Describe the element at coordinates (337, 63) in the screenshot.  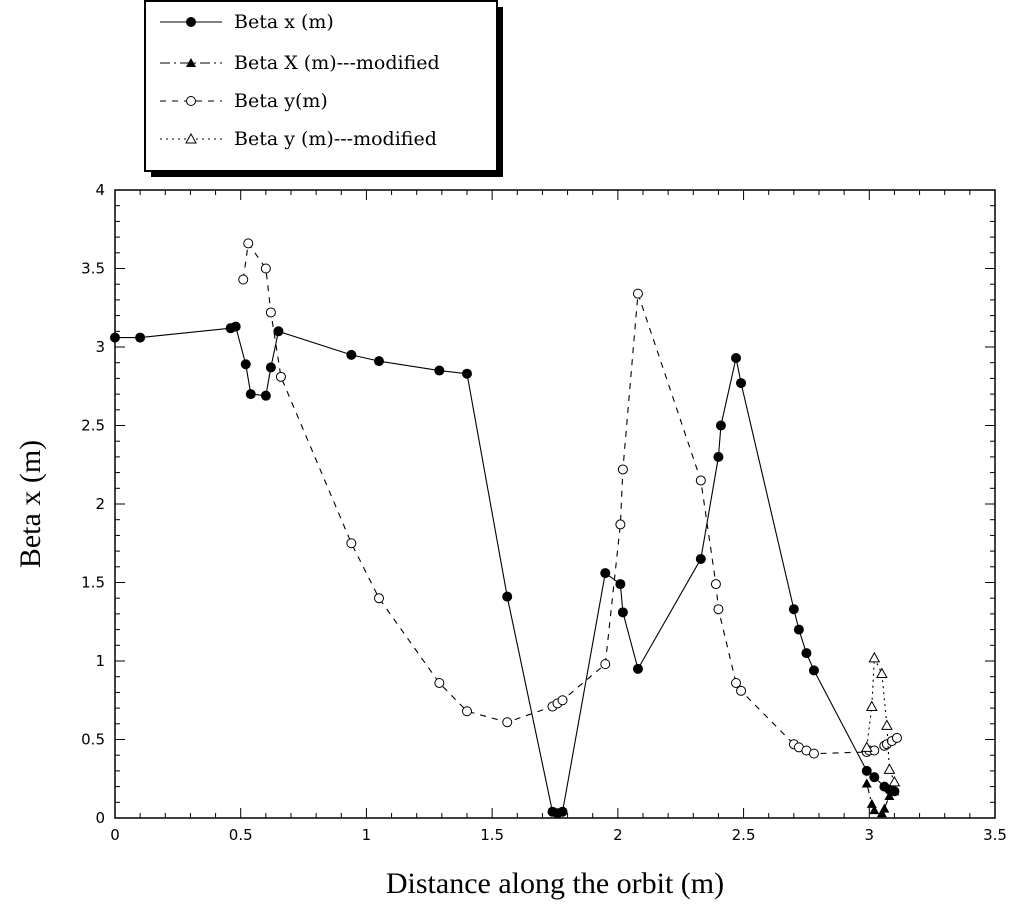
I see `legend-label: Beta X (m)---modified` at that location.